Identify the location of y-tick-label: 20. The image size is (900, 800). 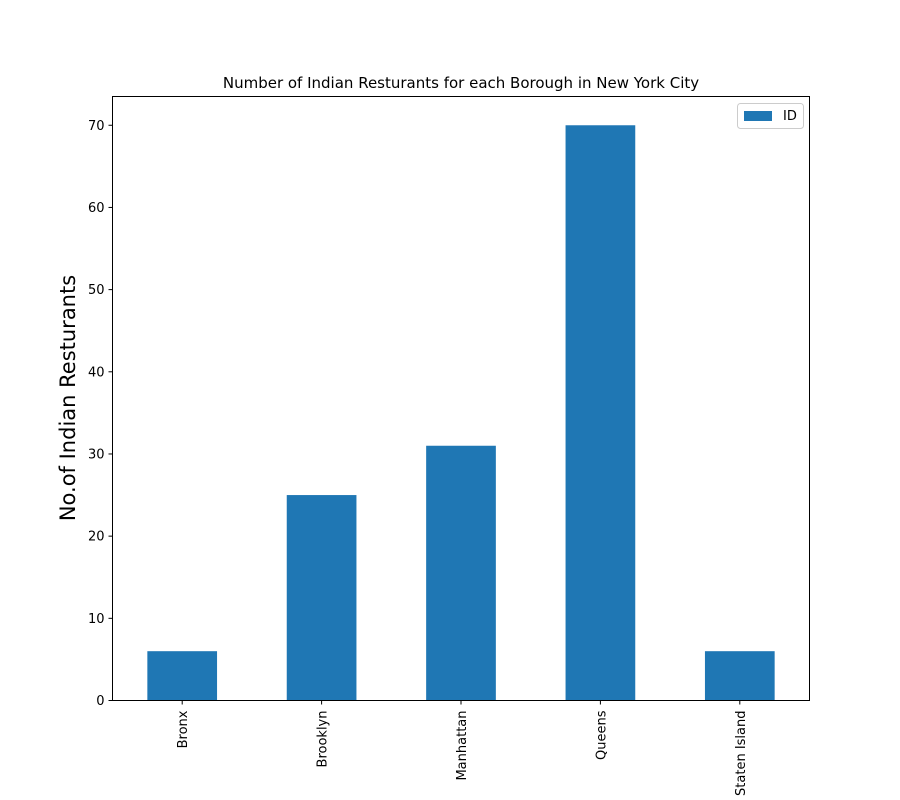
(96, 537).